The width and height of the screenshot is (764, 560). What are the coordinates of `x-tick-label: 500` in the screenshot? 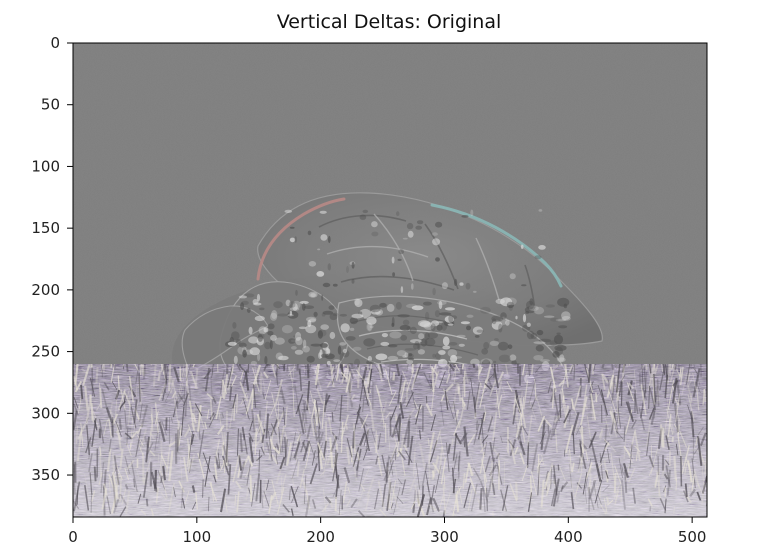 It's located at (692, 537).